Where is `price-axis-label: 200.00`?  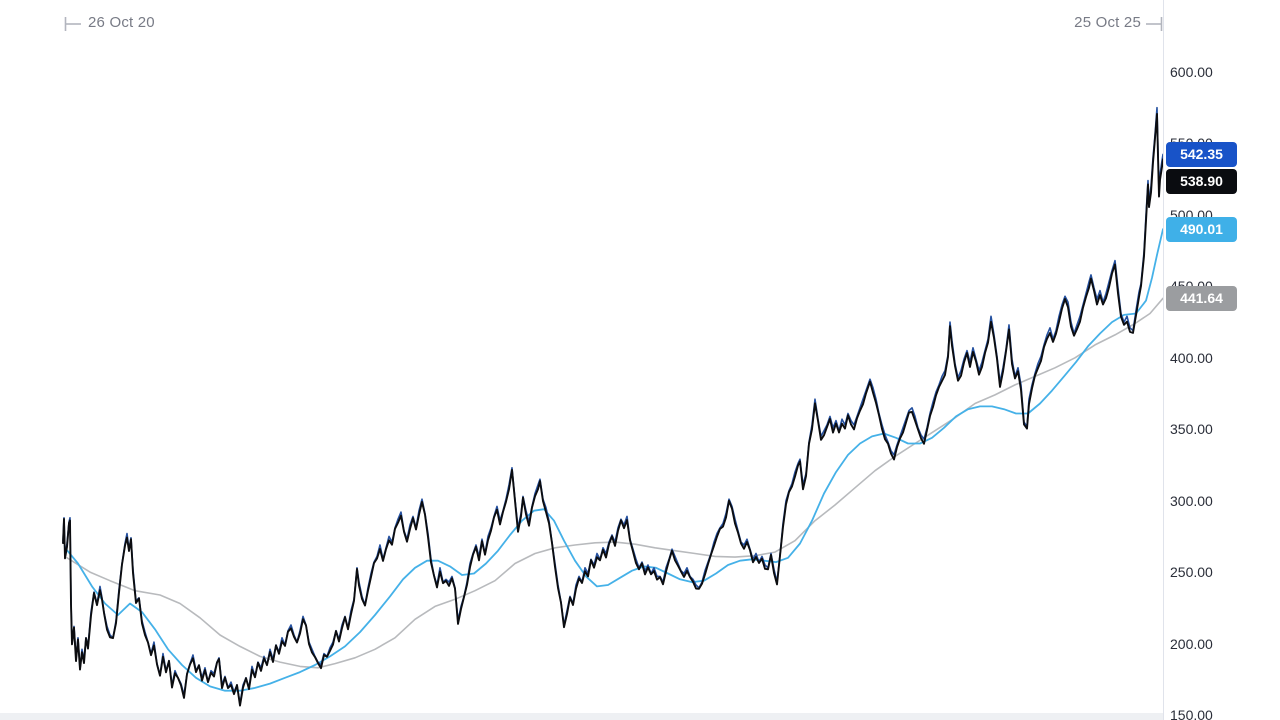
price-axis-label: 200.00 is located at coordinates (1191, 643).